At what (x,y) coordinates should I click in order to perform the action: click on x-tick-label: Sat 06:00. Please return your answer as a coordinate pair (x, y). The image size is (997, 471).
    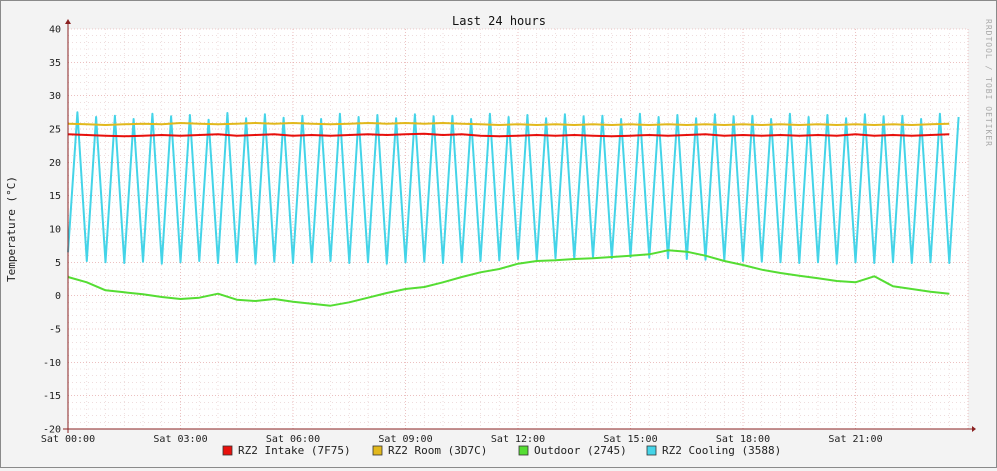
    Looking at the image, I should click on (293, 439).